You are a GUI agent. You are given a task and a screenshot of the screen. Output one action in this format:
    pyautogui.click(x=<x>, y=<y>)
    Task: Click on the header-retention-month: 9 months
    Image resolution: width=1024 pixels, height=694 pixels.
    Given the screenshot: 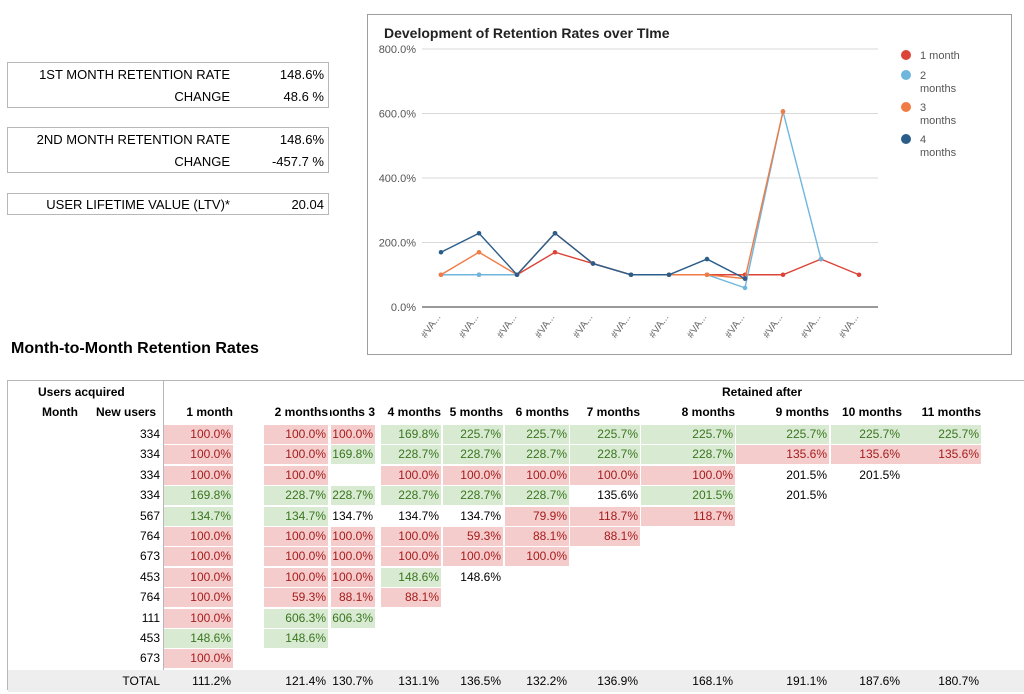 What is the action you would take?
    pyautogui.click(x=802, y=412)
    